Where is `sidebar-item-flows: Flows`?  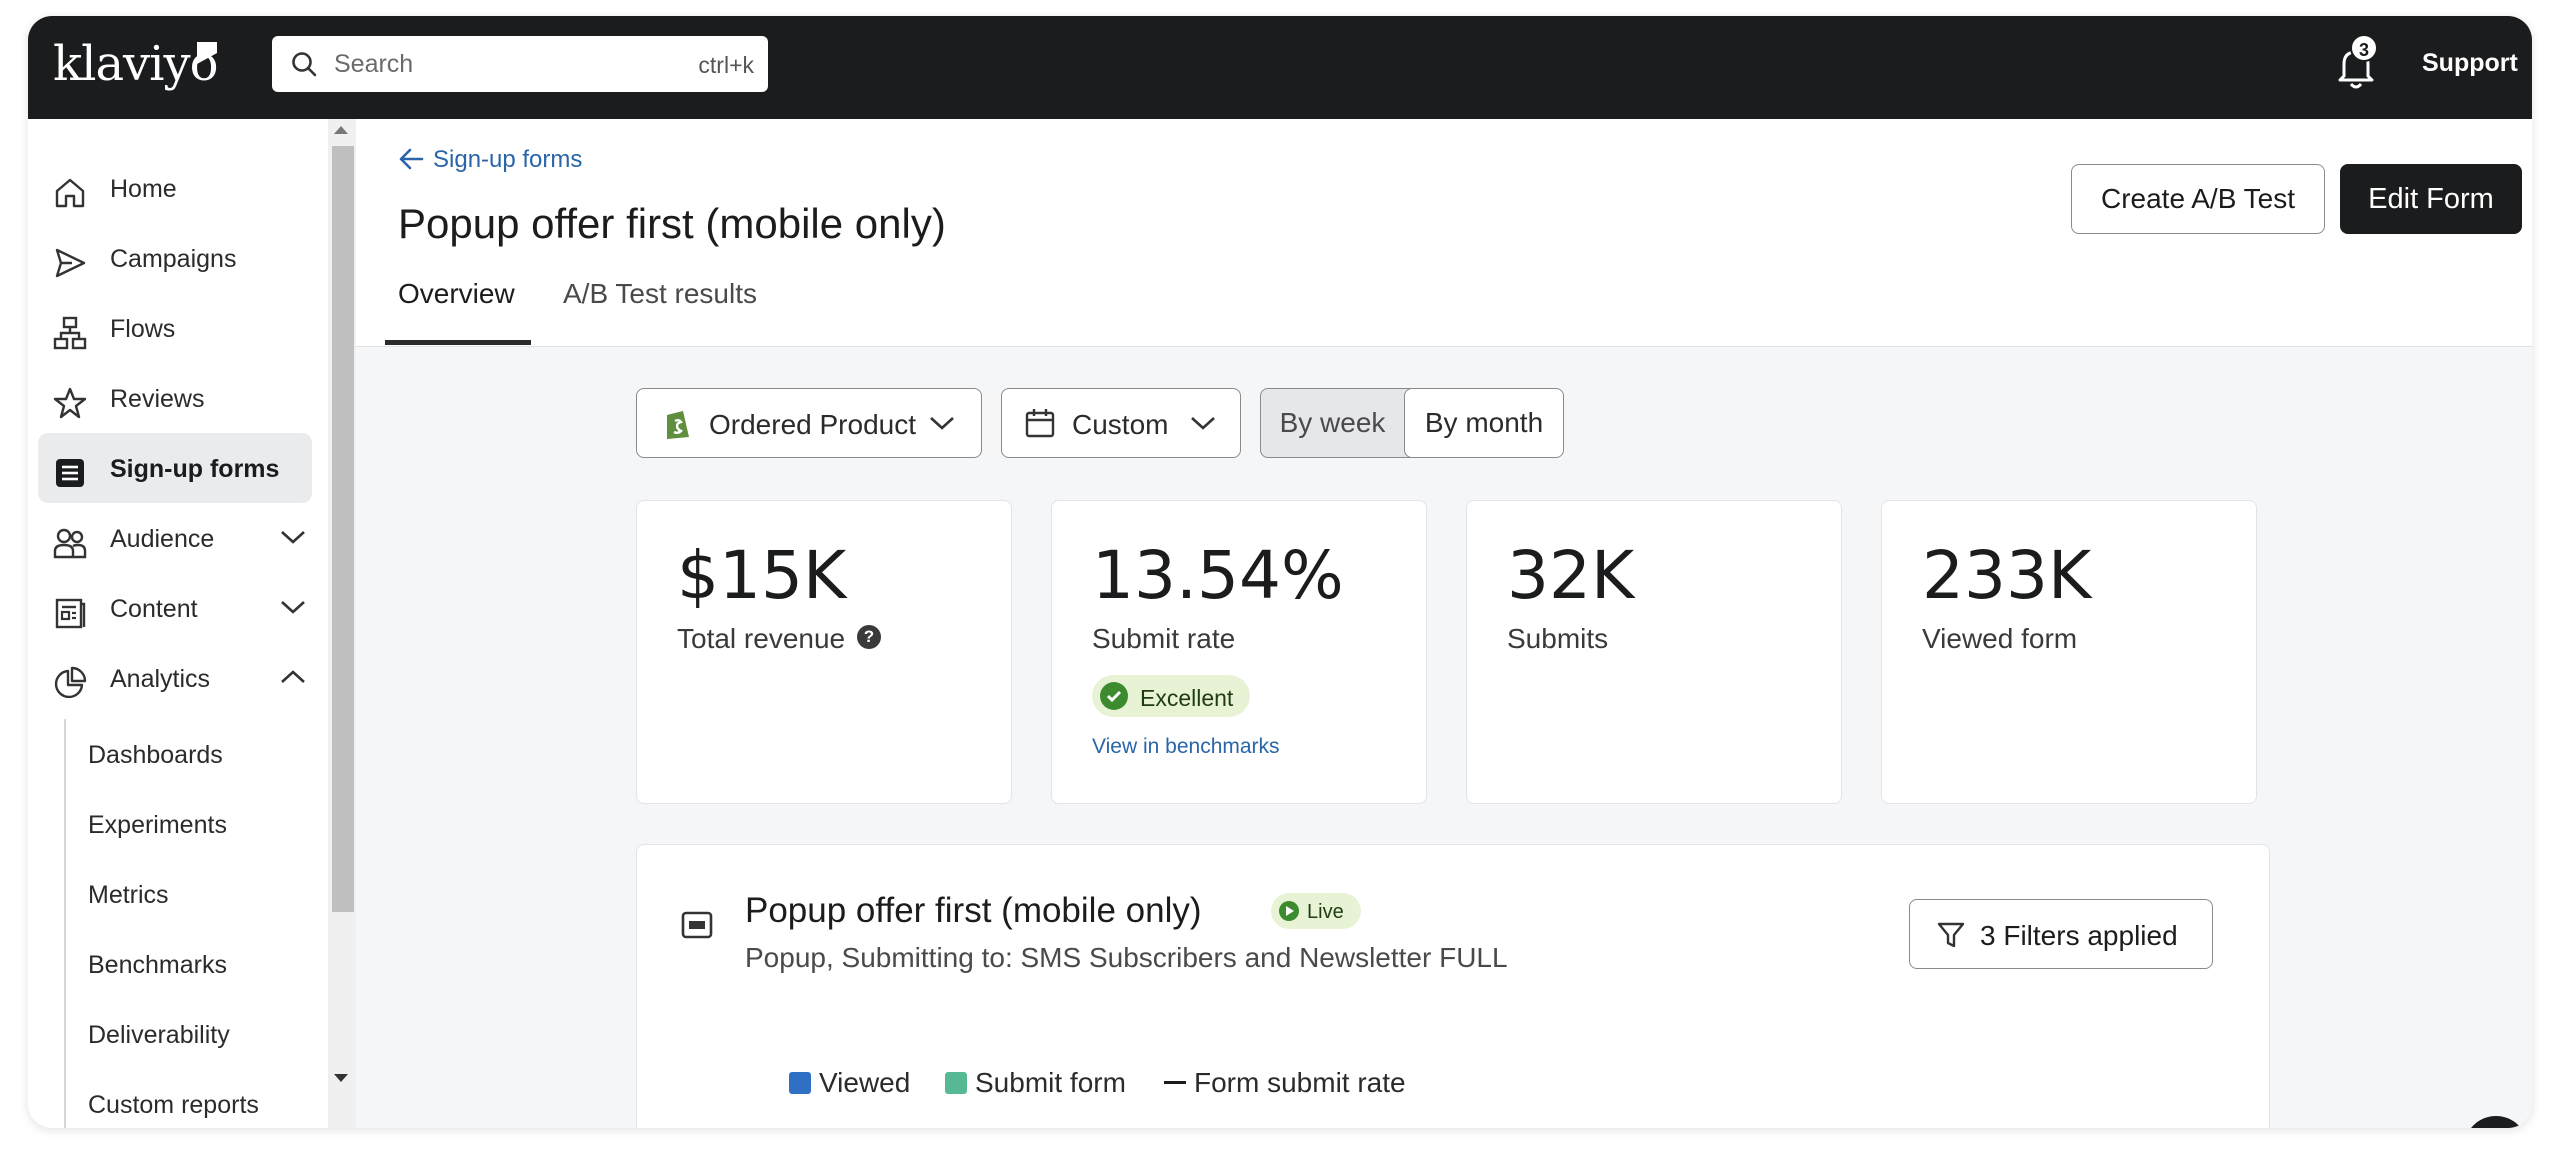 sidebar-item-flows: Flows is located at coordinates (175, 328).